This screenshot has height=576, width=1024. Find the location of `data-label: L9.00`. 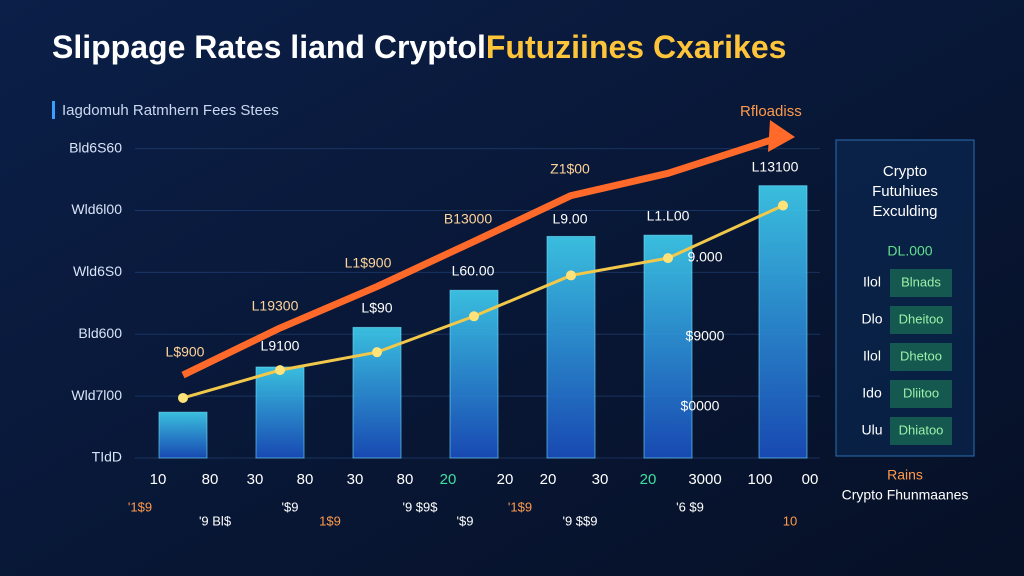

data-label: L9.00 is located at coordinates (569, 219).